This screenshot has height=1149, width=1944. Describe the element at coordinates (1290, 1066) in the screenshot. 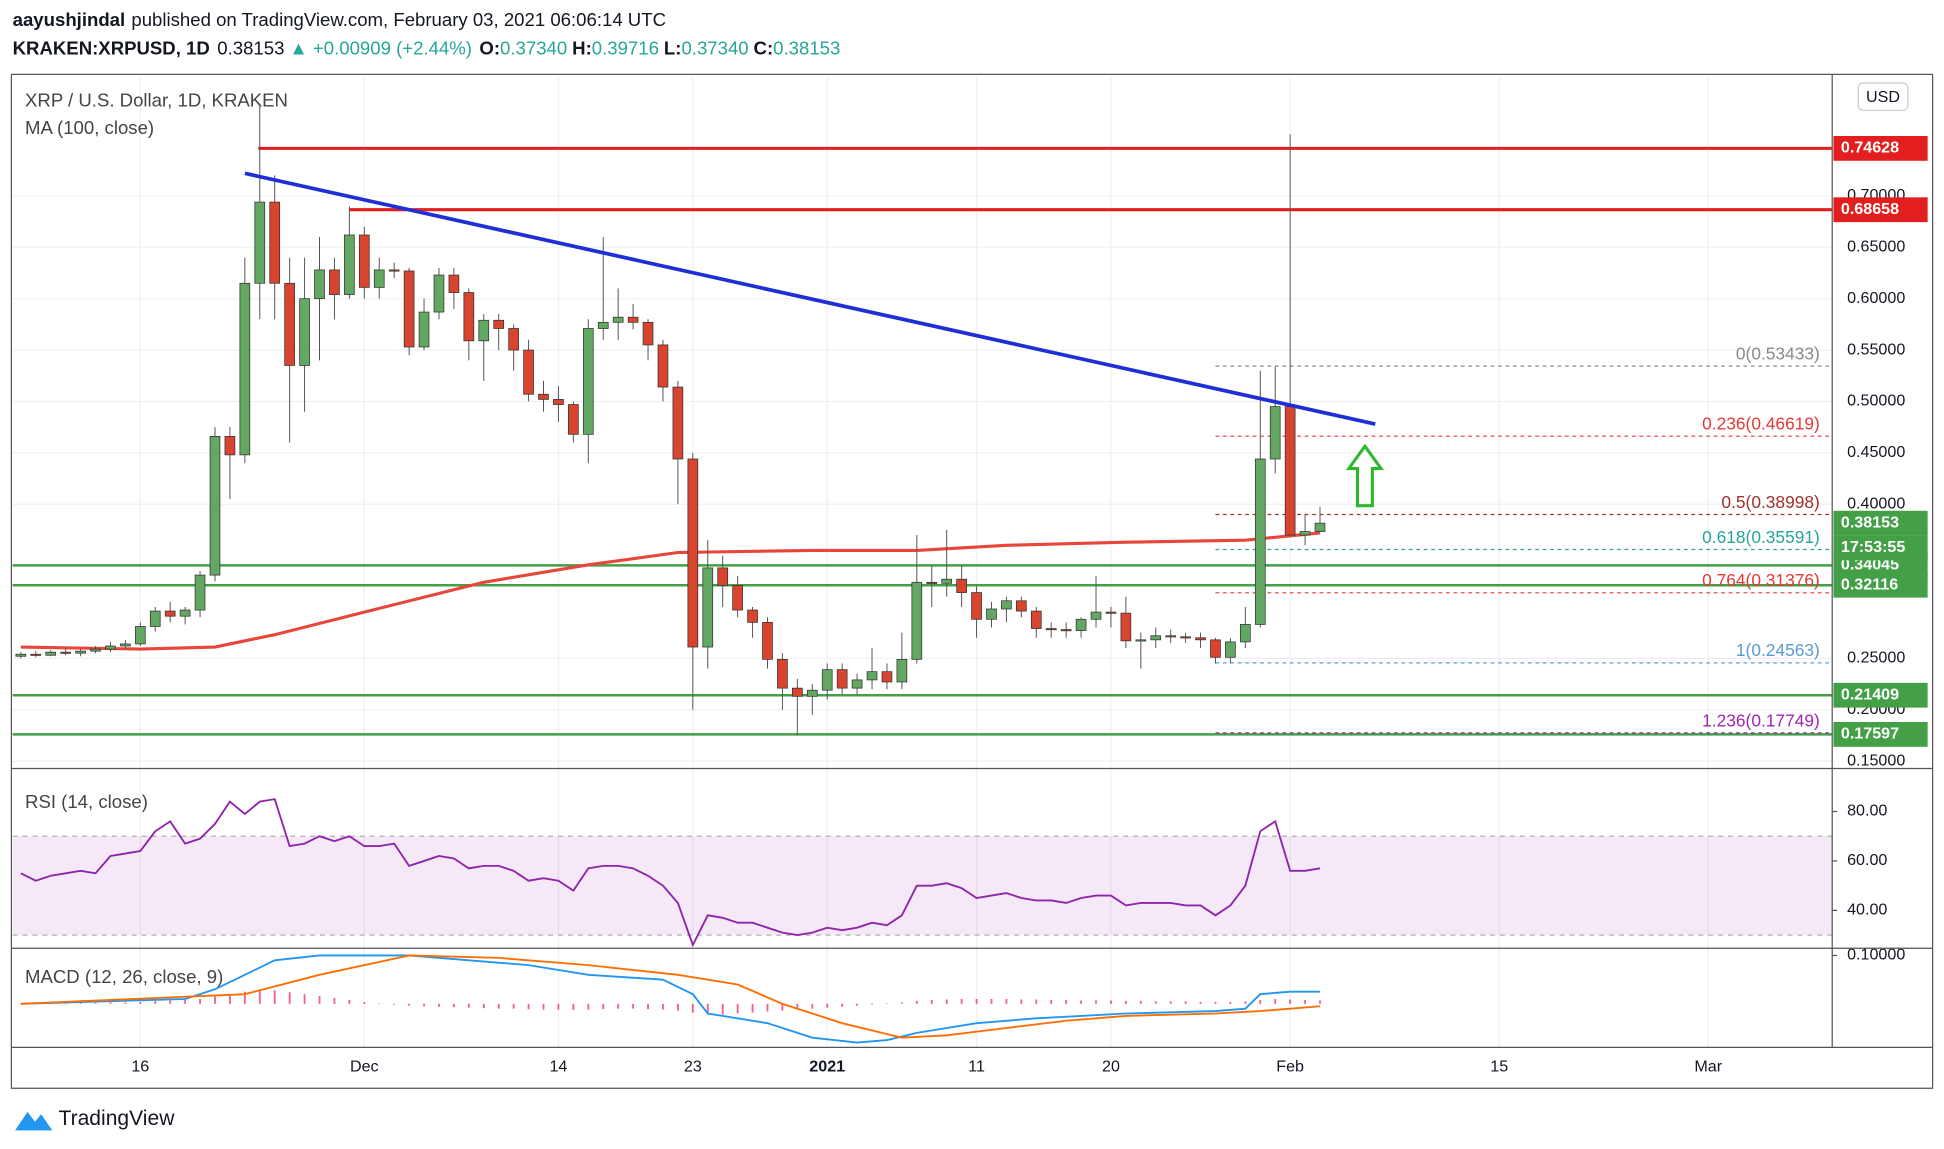

I see `x-tick-label: Feb` at that location.